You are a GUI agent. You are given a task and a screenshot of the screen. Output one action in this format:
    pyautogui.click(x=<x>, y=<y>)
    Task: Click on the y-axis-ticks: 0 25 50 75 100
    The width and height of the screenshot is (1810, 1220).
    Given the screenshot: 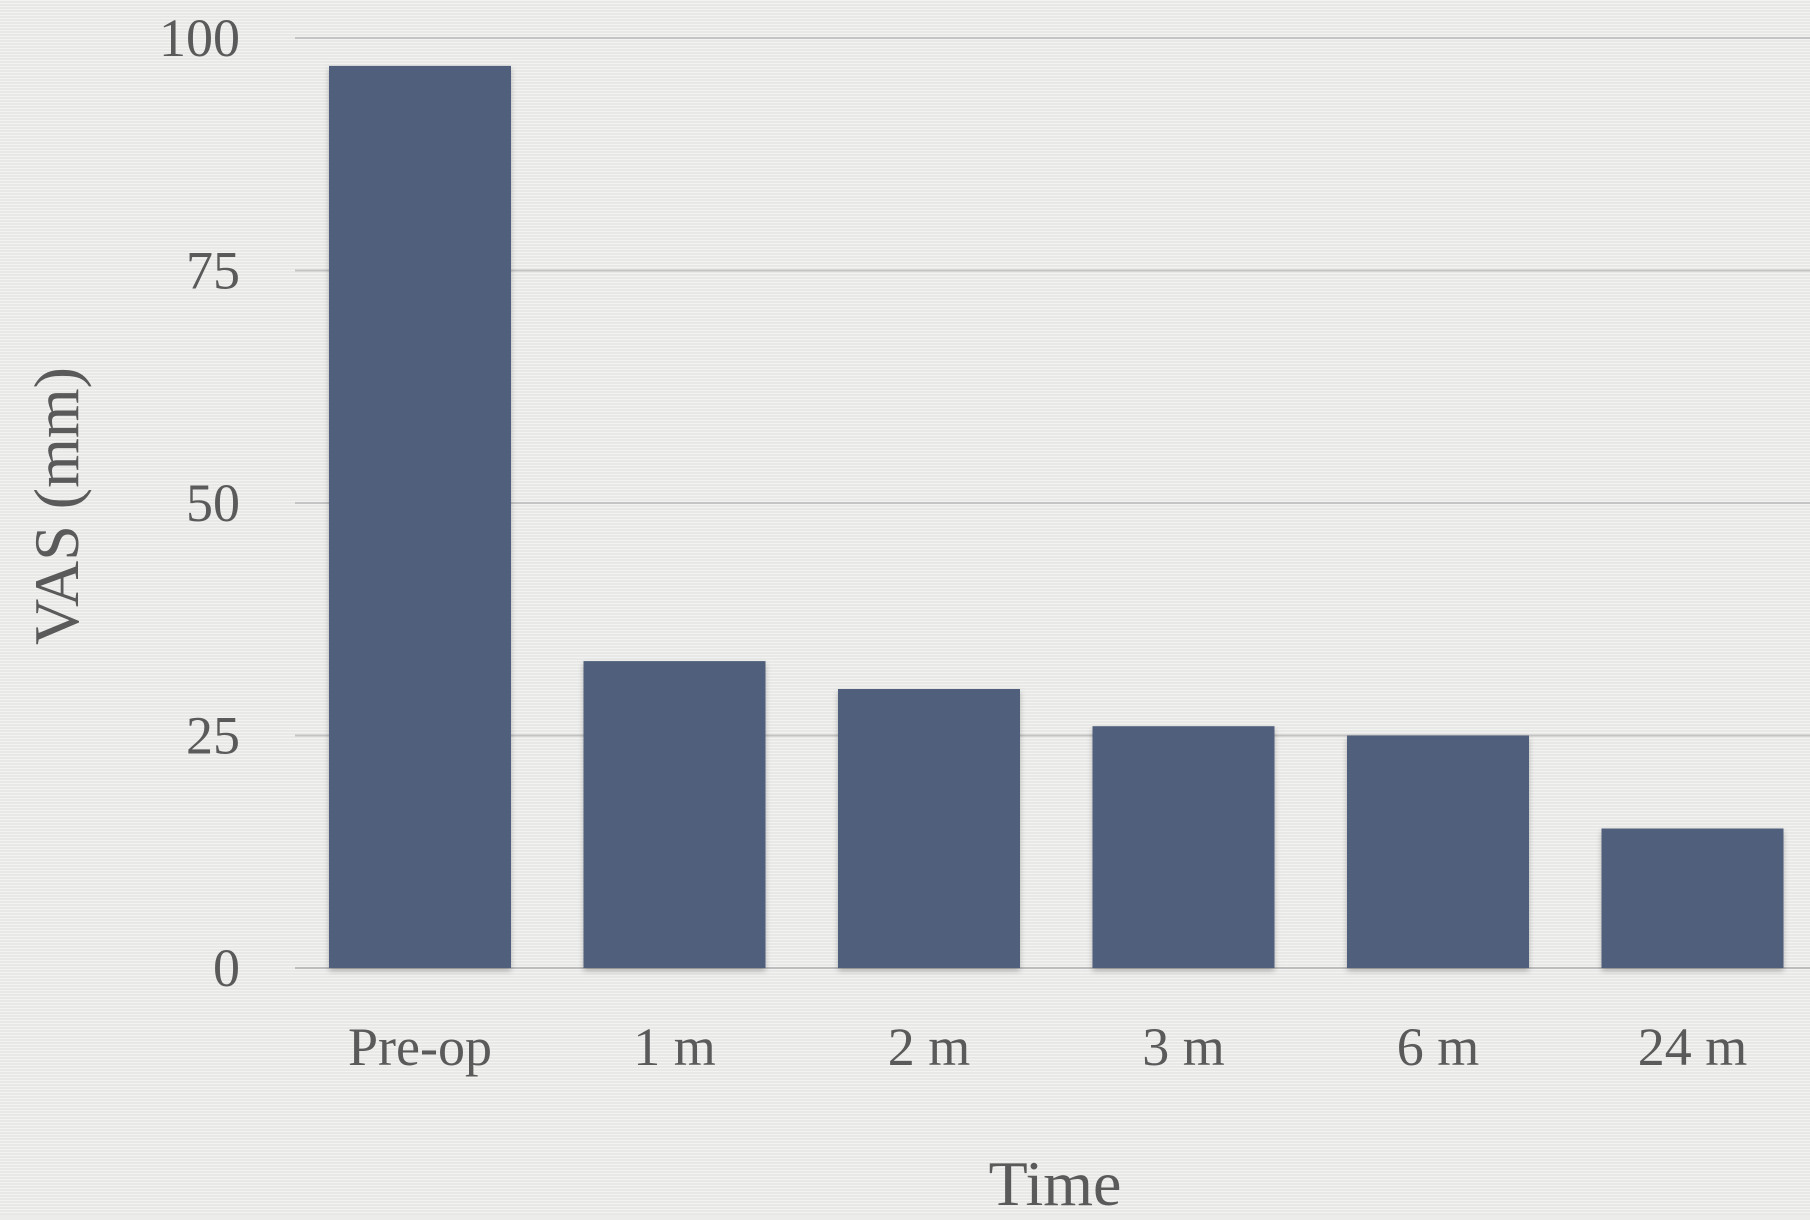 What is the action you would take?
    pyautogui.click(x=199, y=503)
    